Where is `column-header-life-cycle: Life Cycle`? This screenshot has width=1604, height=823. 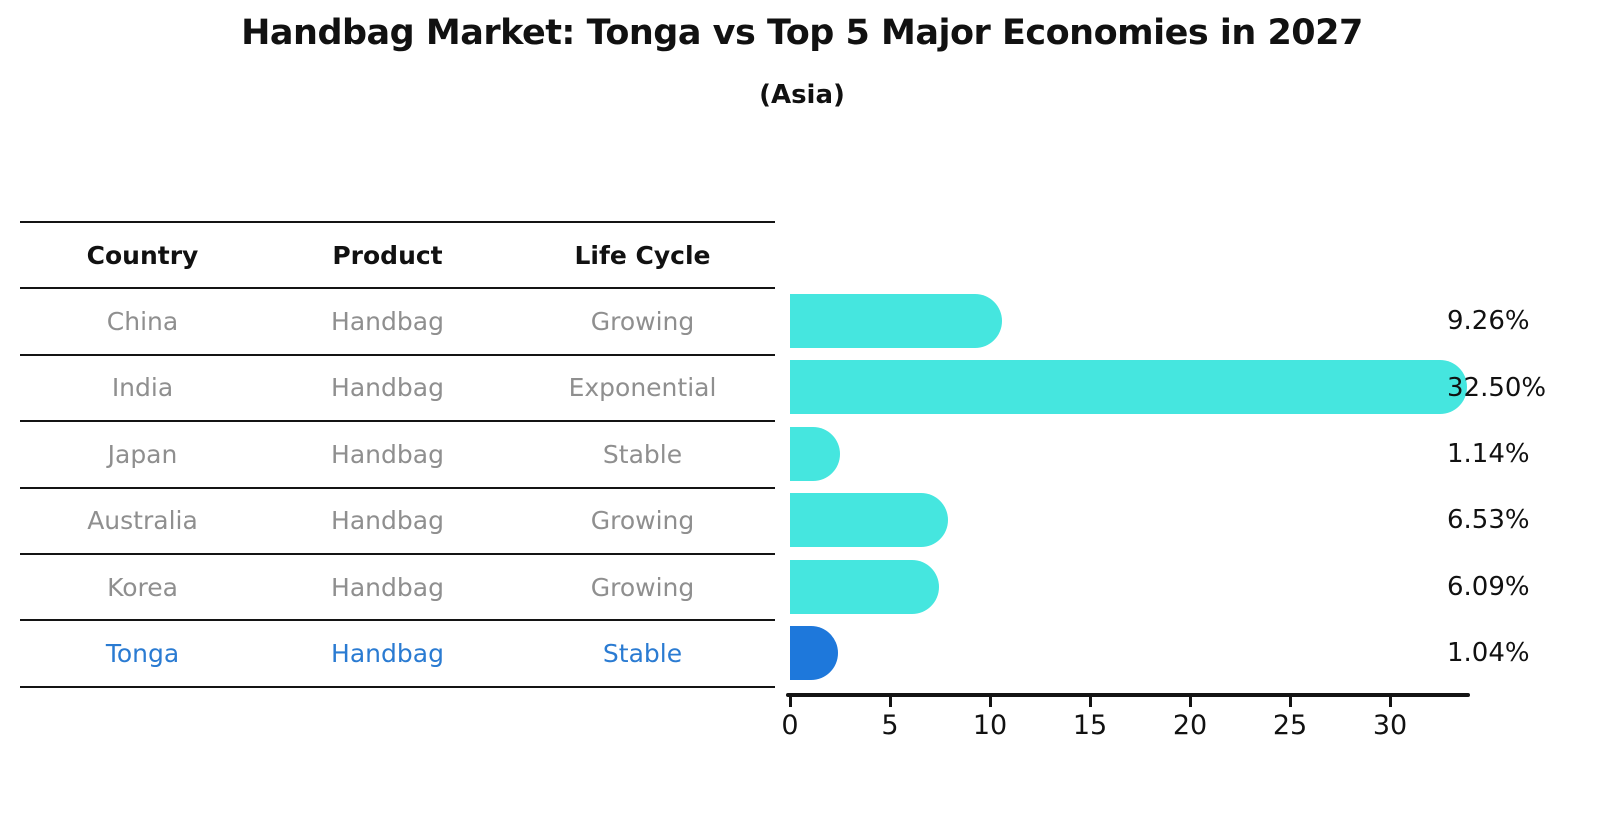
column-header-life-cycle: Life Cycle is located at coordinates (642, 255).